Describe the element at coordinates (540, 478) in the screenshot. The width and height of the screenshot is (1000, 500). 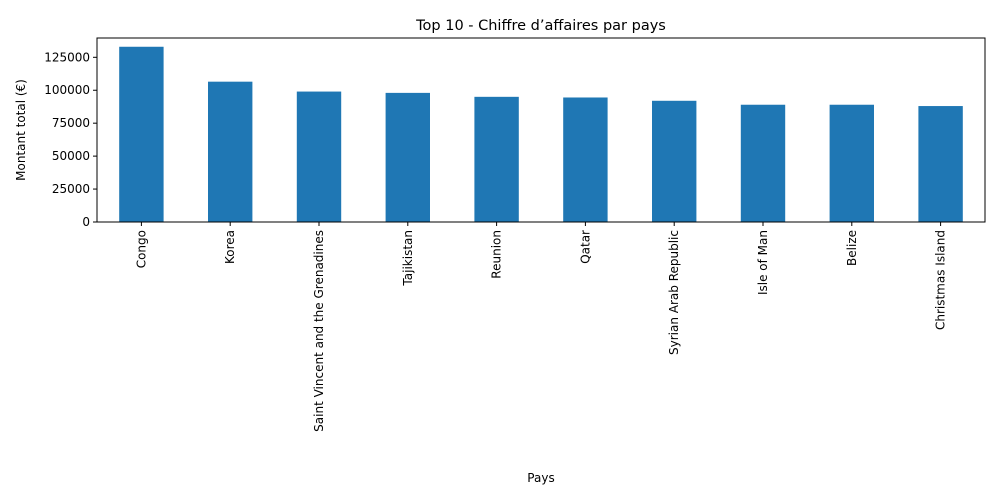
I see `x-axis-title: Pays` at that location.